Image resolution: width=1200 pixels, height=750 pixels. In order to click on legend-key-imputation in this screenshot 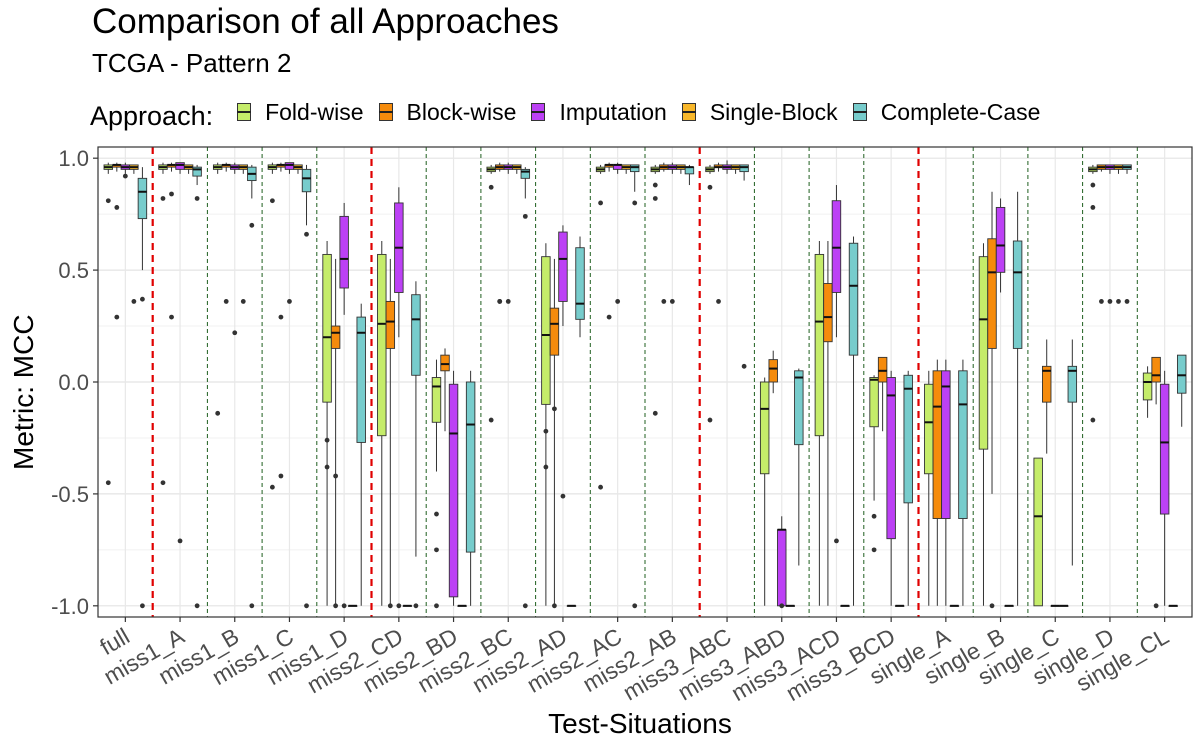, I will do `click(538, 112)`.